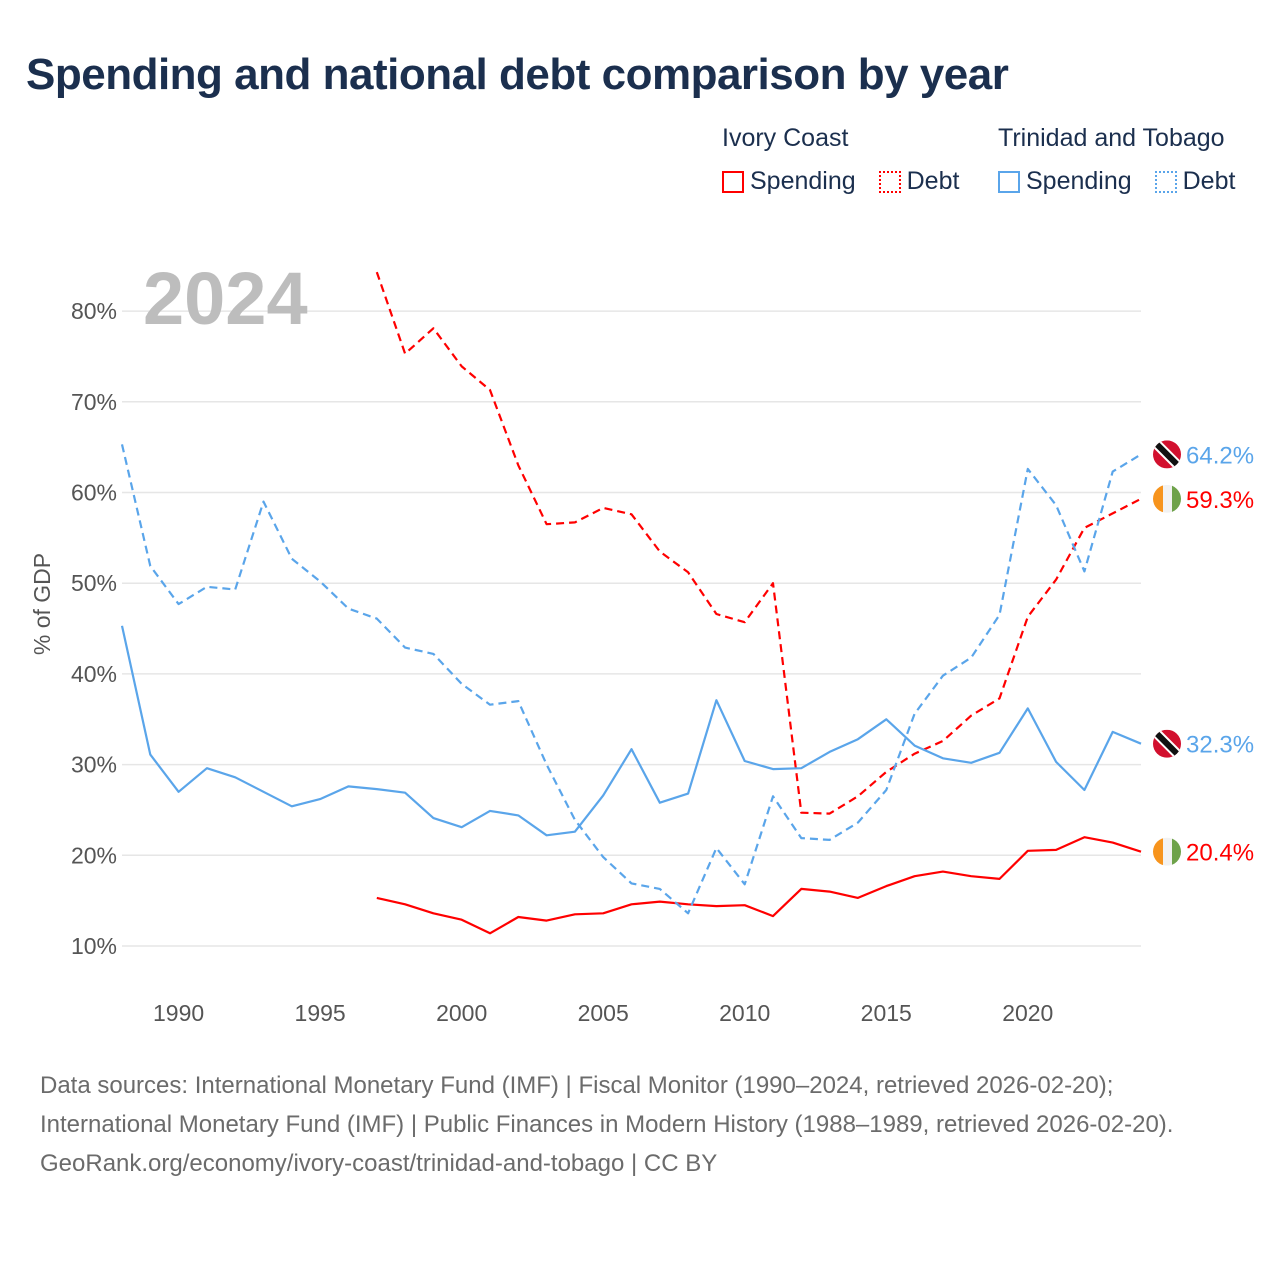  What do you see at coordinates (1116, 162) in the screenshot?
I see `legend-trinidad-and-tobago: Trinidad and Tobago Spending Debt` at bounding box center [1116, 162].